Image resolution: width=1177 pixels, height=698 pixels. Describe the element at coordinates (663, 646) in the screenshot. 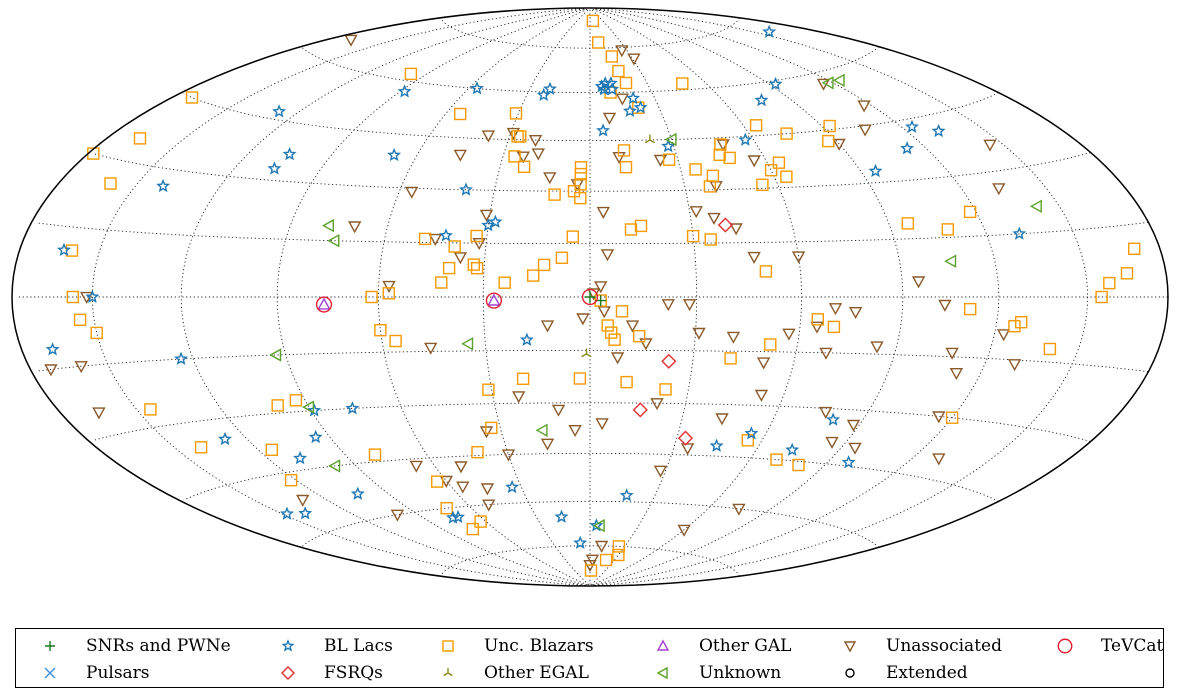

I see `triangle-icon` at that location.